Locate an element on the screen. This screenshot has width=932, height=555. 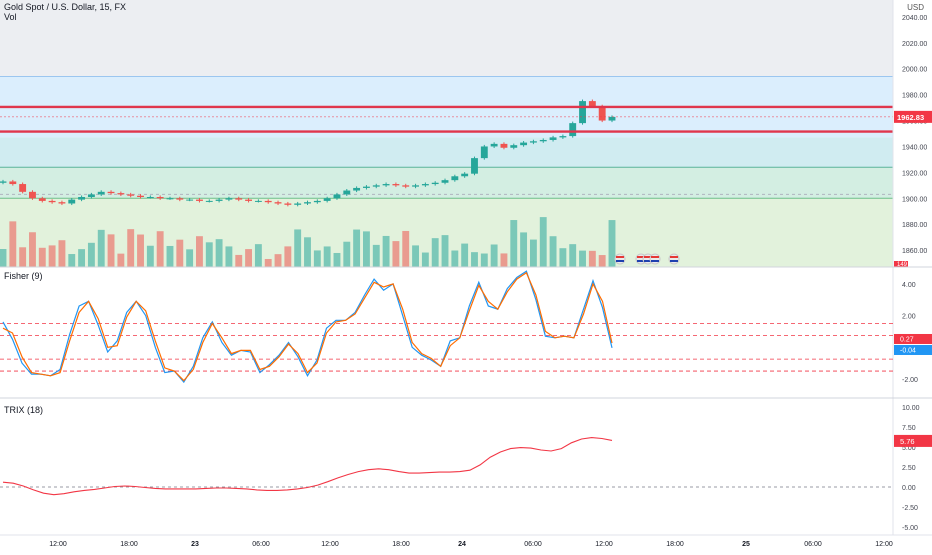
price-tick-label: 1940.00 is located at coordinates (914, 147).